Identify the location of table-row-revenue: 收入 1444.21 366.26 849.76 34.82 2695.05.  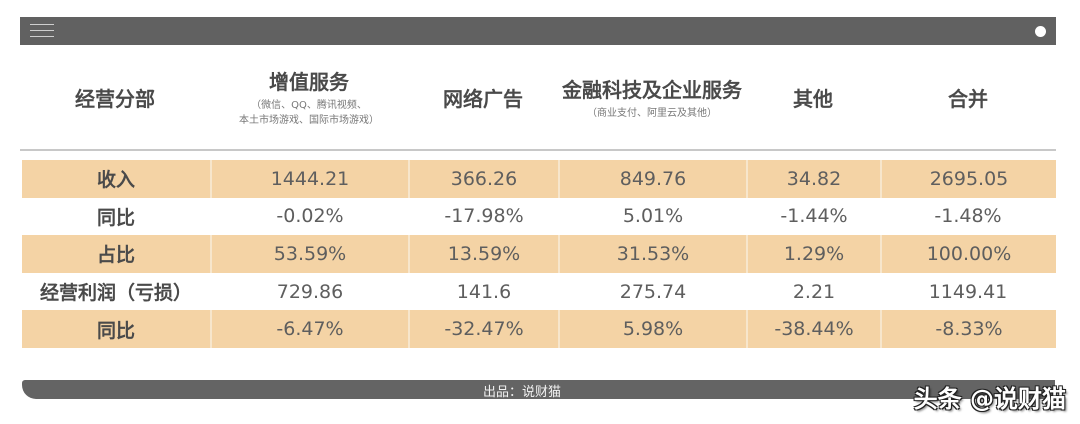
(539, 179).